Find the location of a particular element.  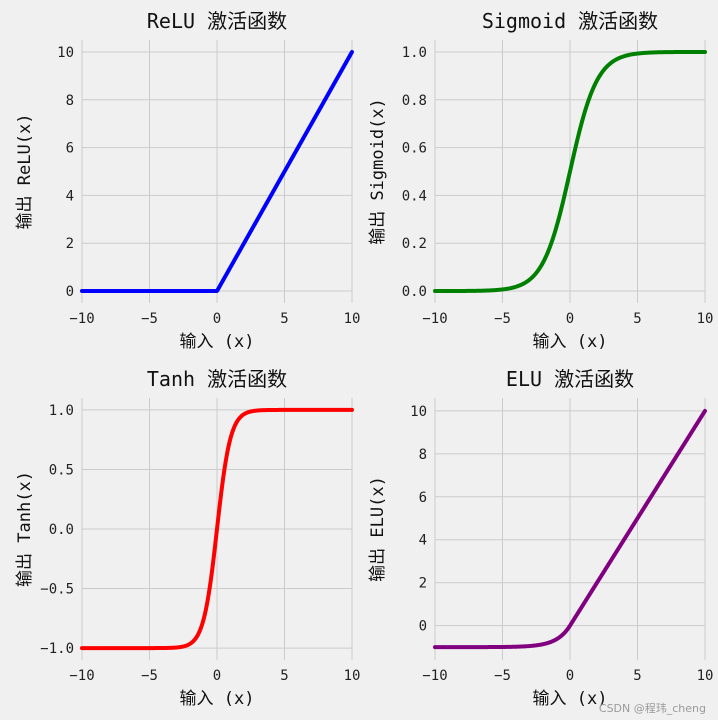

watermark: CSDN @程玮_cheng is located at coordinates (652, 708).